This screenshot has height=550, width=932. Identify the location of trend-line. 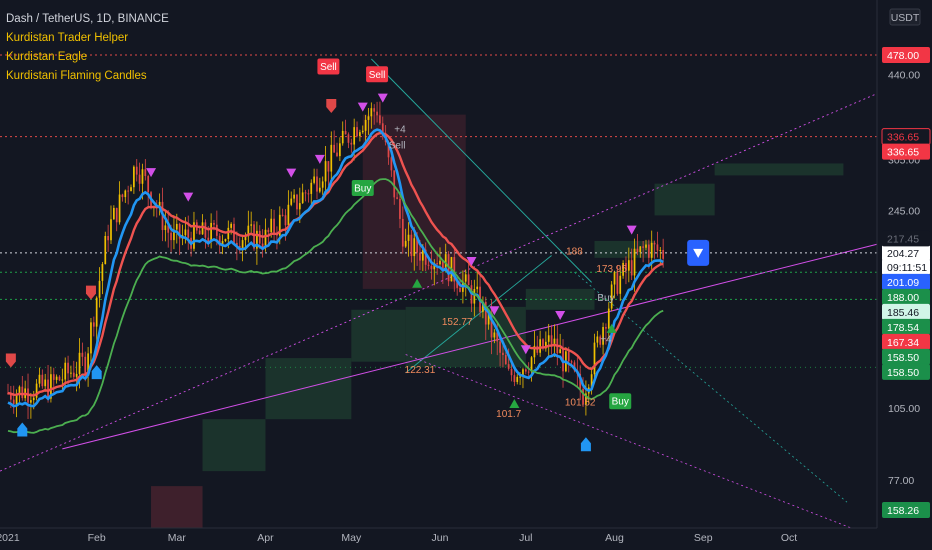
(481, 170).